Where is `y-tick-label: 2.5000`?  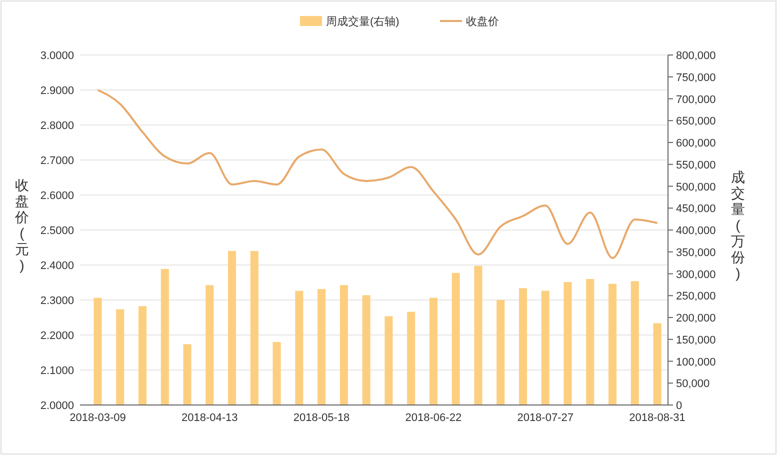 y-tick-label: 2.5000 is located at coordinates (57, 231).